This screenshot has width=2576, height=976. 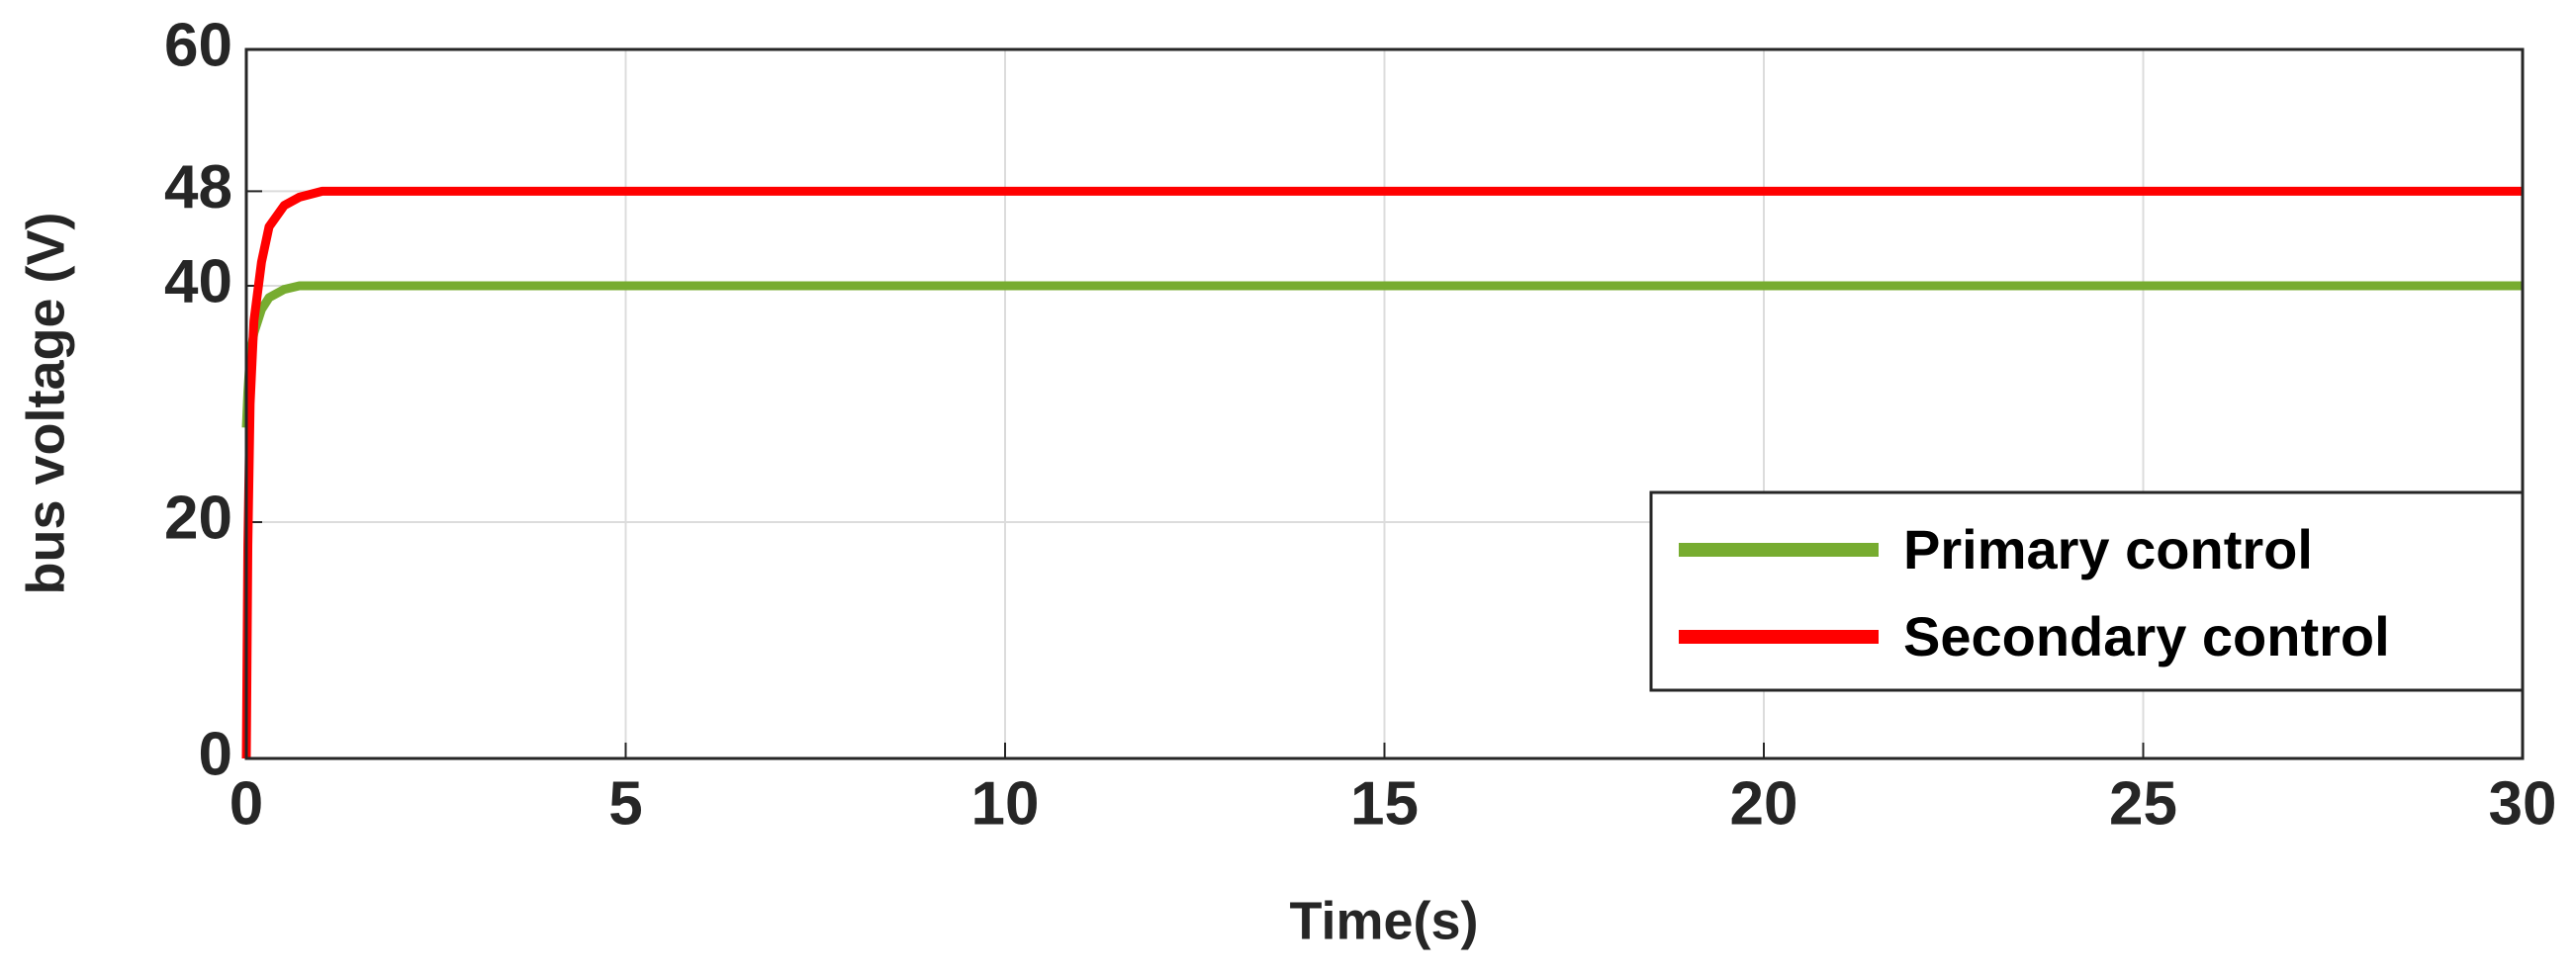 I want to click on y-axis-label: bus voltage (V), so click(x=45, y=403).